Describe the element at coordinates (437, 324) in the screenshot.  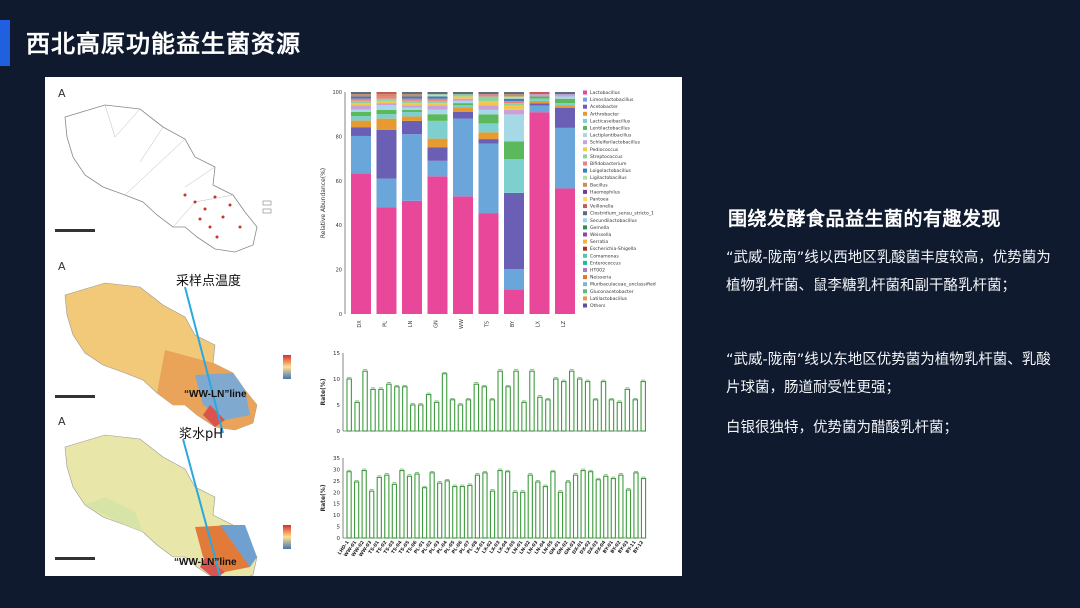
I see `abundance-x-tick: GN` at that location.